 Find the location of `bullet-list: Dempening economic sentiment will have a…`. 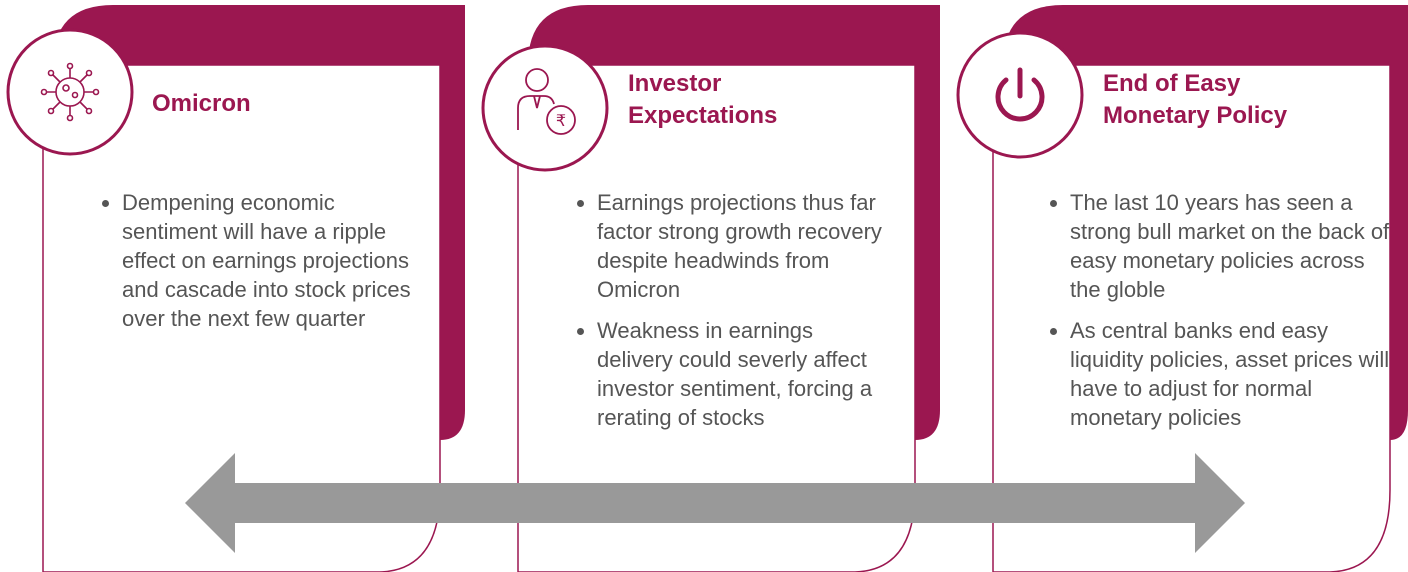

bullet-list: Dempening economic sentiment will have a… is located at coordinates (251, 266).